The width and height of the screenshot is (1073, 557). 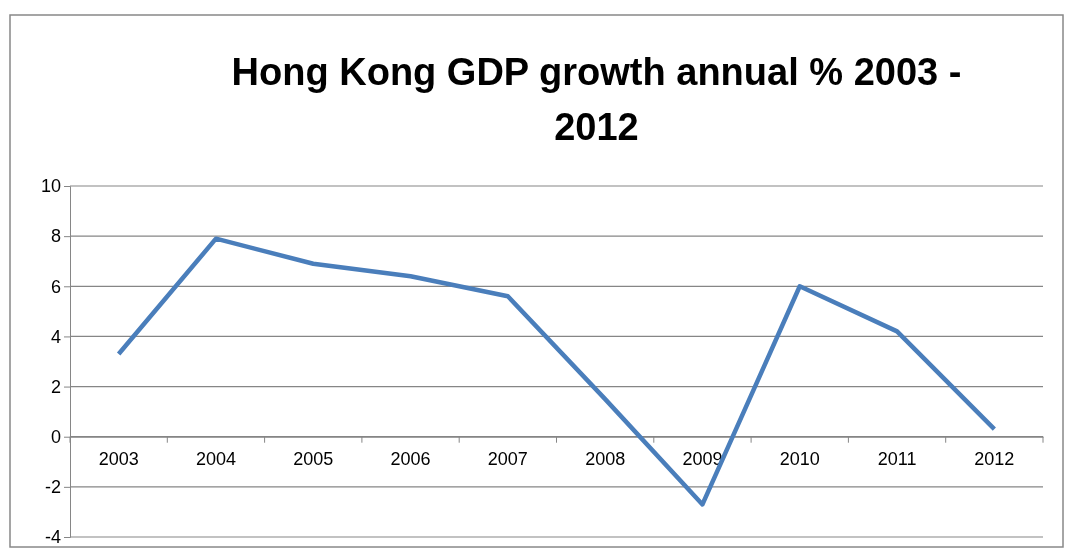 I want to click on x-tick-label: 2007, so click(x=507, y=459).